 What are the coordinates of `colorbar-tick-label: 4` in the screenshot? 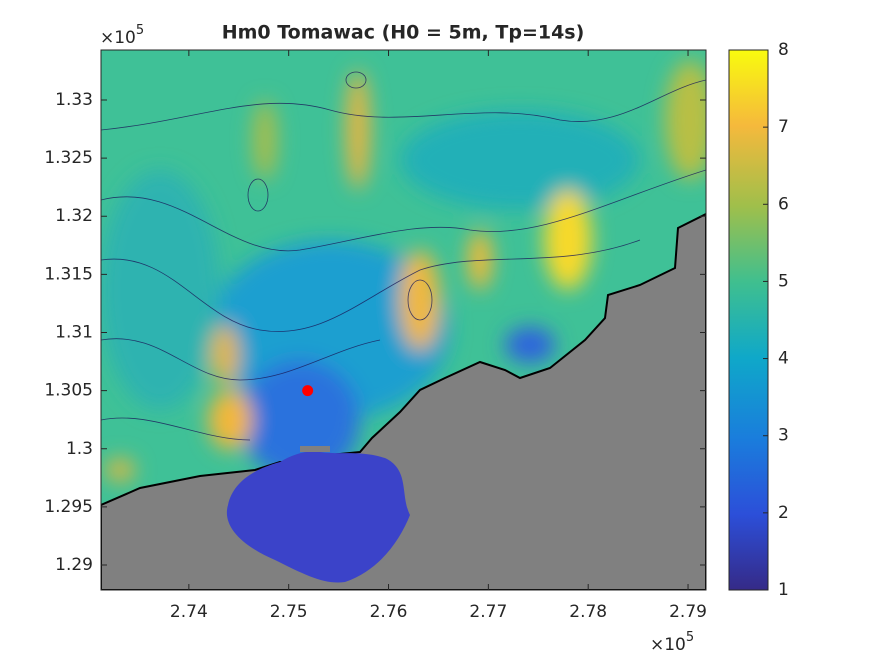 It's located at (783, 359).